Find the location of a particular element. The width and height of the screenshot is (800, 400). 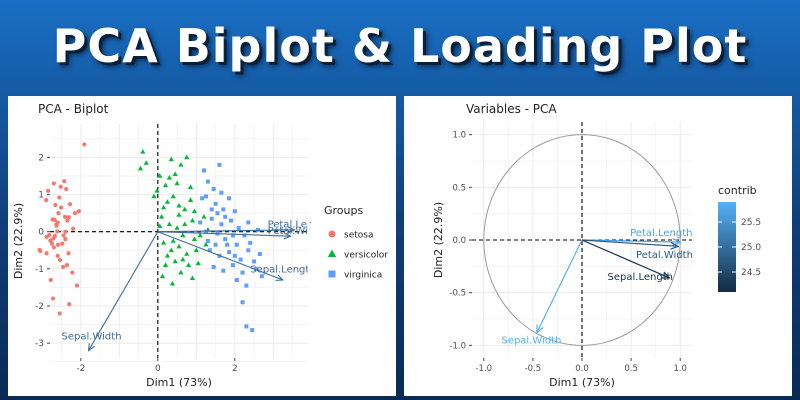

loading-label: Petal.Ler is located at coordinates (290, 224).